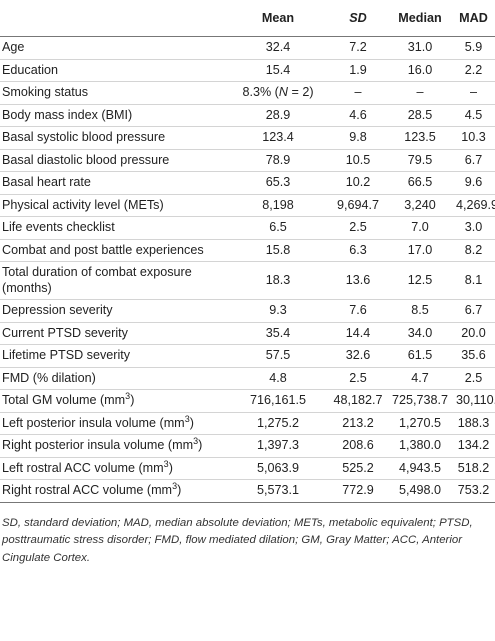 This screenshot has width=495, height=641. I want to click on cell: 32.4, so click(278, 48).